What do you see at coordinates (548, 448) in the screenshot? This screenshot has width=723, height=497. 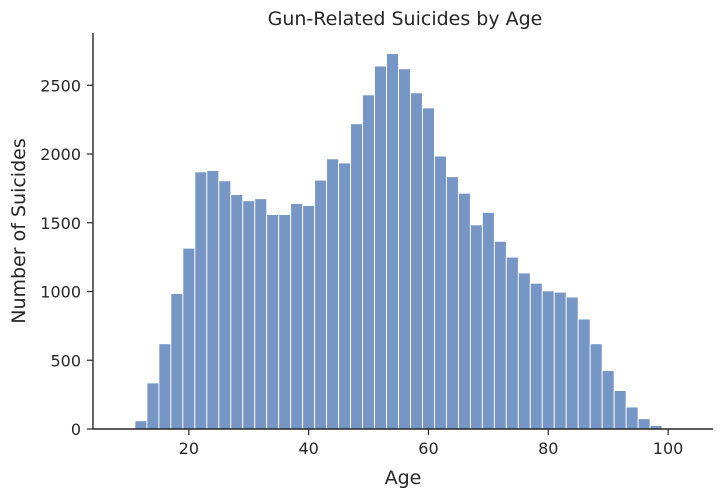 I see `x-tick-label: 80` at bounding box center [548, 448].